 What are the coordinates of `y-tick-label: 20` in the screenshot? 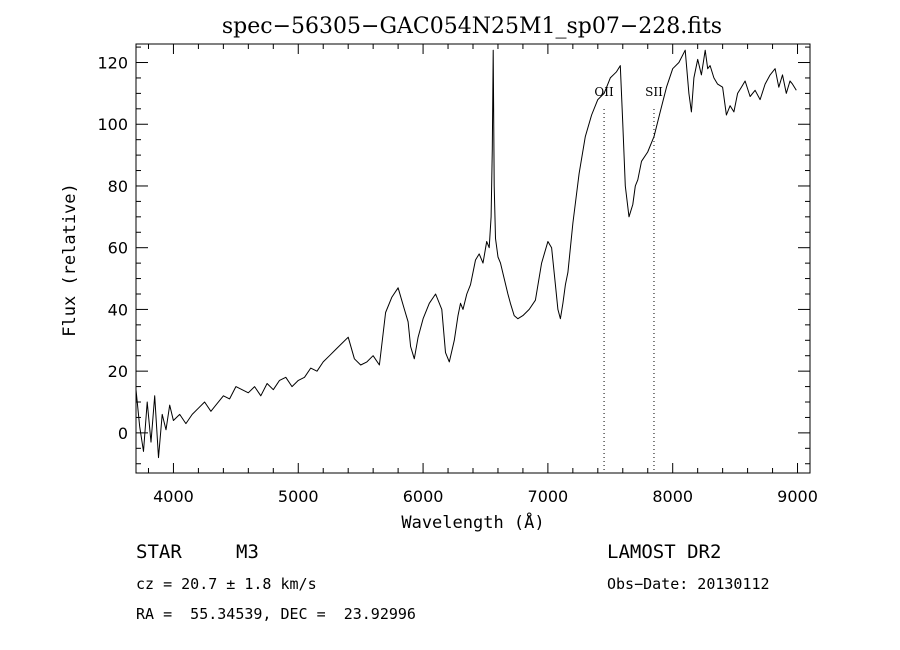 It's located at (118, 371).